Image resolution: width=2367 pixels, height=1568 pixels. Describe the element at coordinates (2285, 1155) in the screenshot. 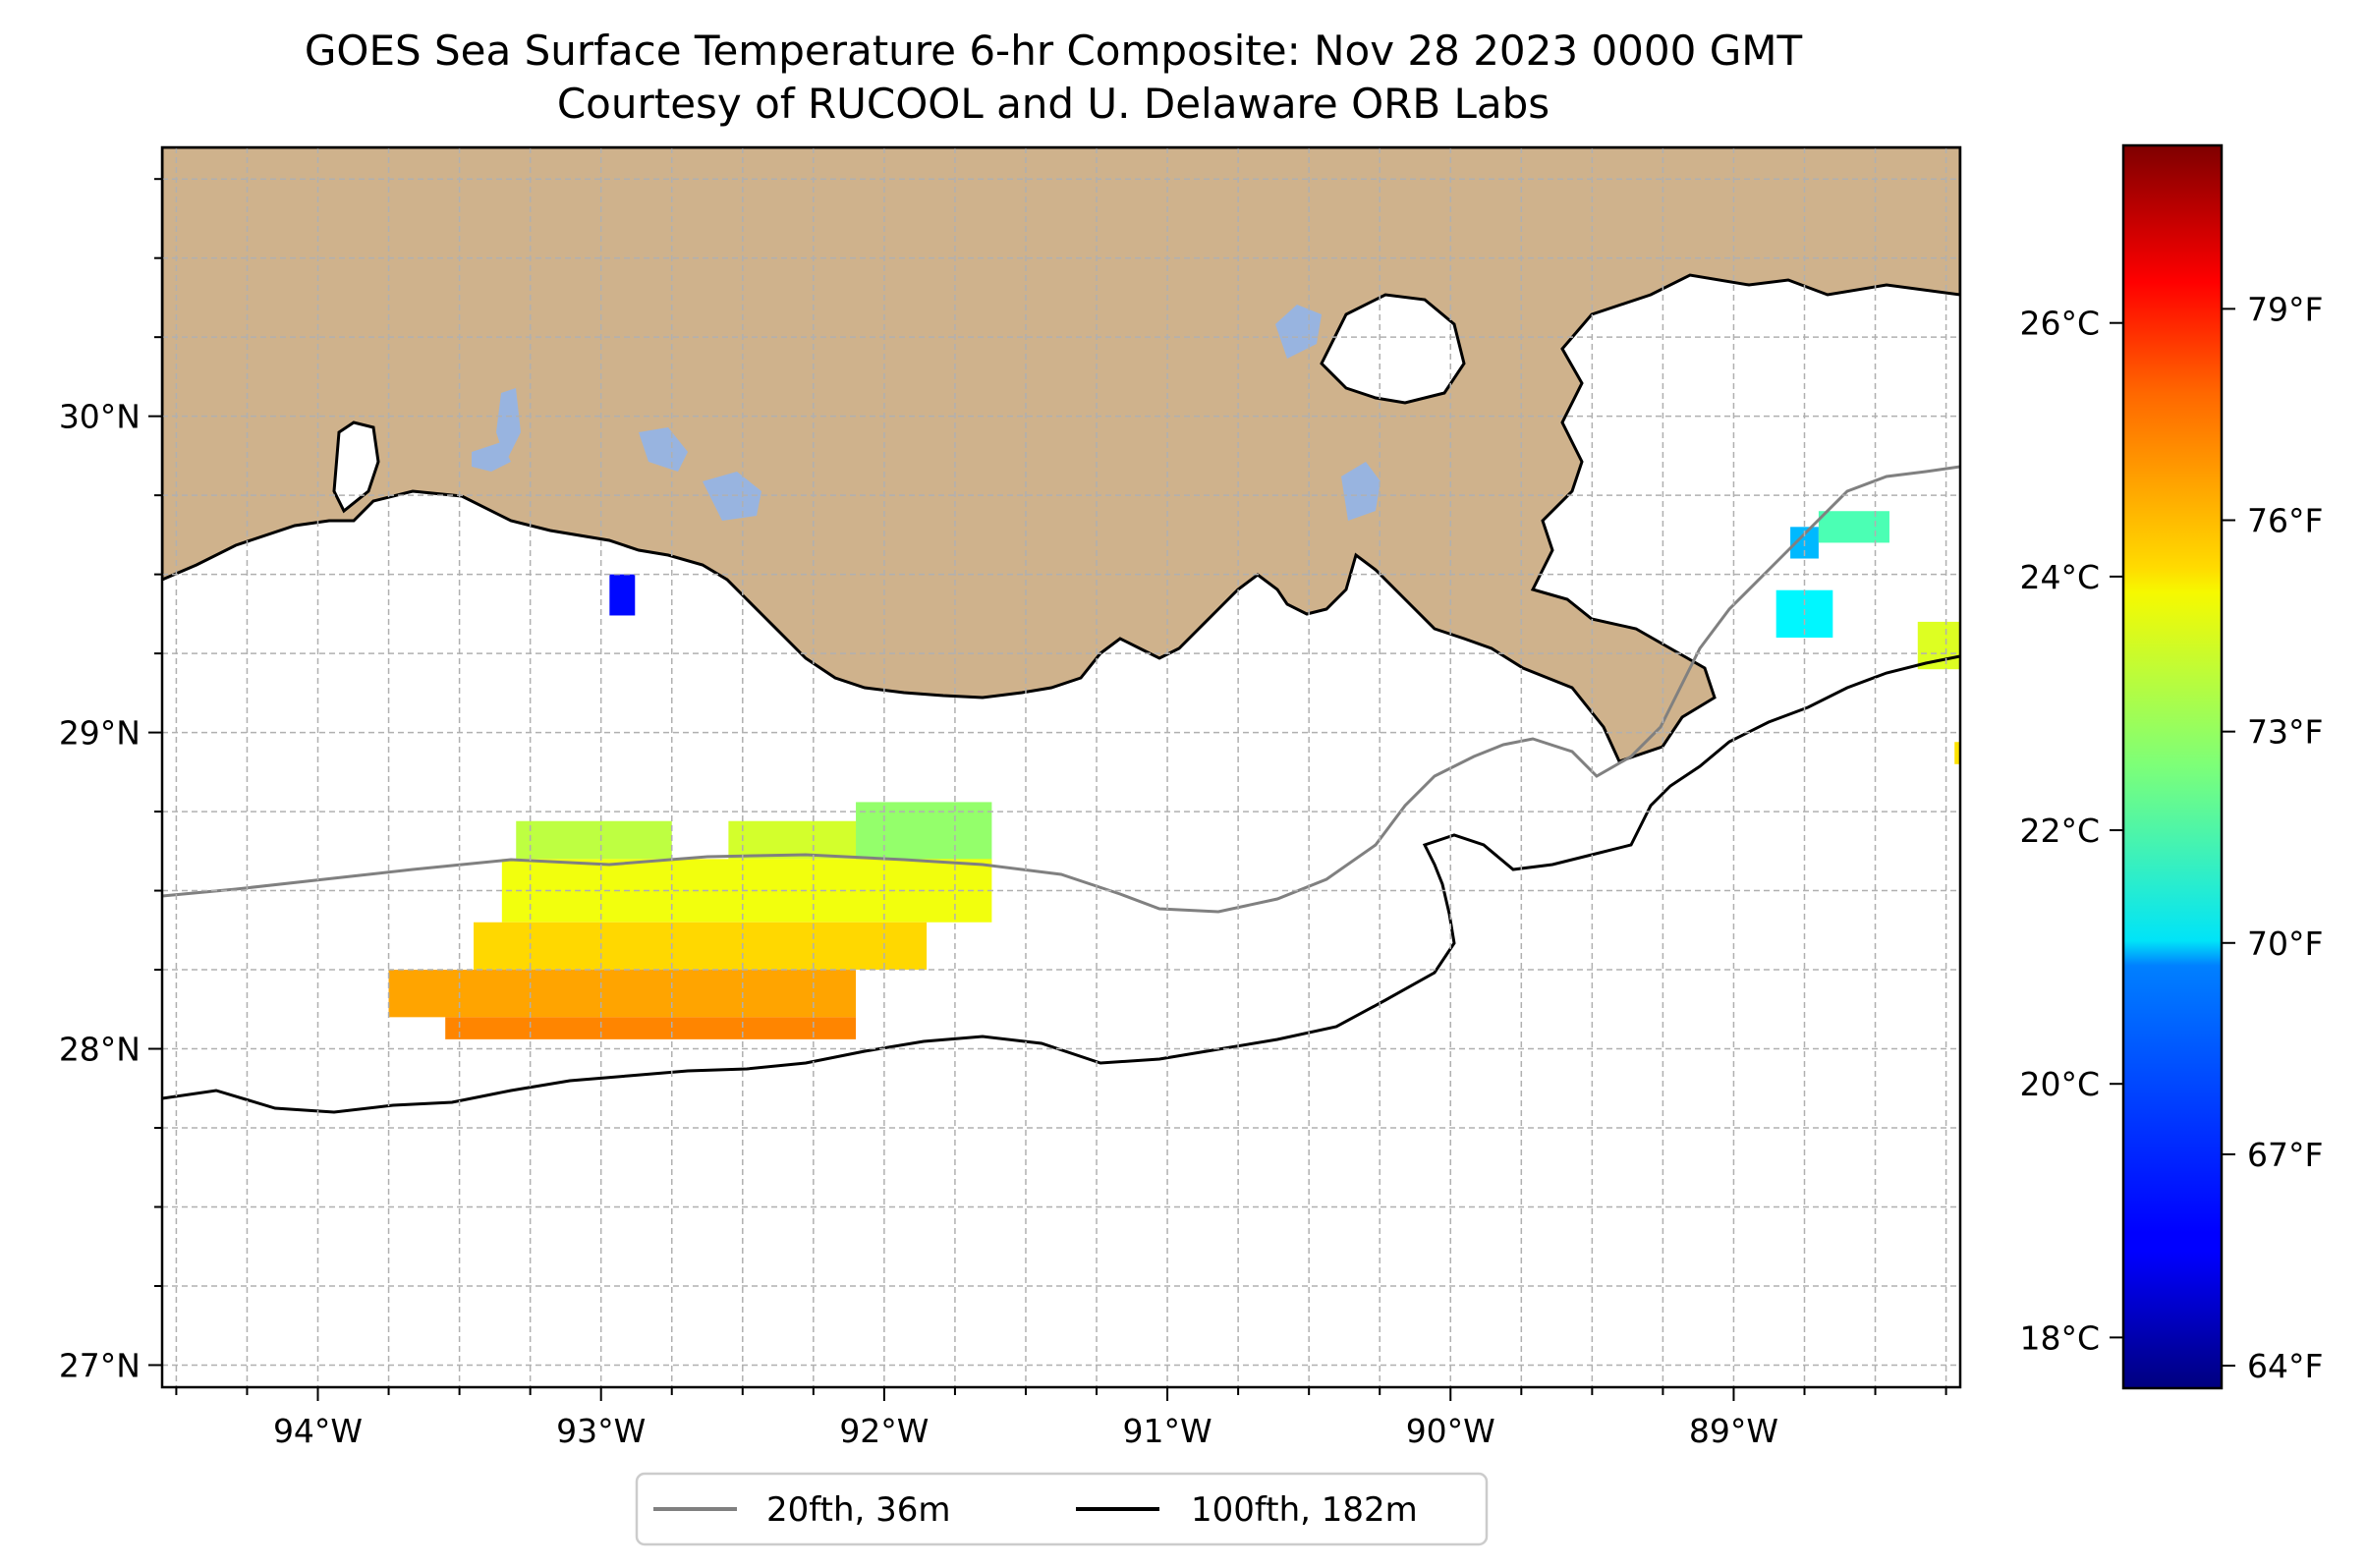

I see `colorbar-fahrenheit-label: 67°F` at that location.